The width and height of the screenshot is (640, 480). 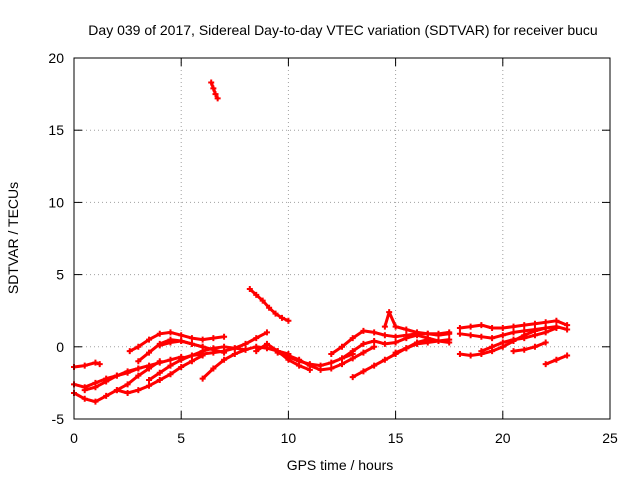 What do you see at coordinates (74, 438) in the screenshot?
I see `x-tick-label: 0` at bounding box center [74, 438].